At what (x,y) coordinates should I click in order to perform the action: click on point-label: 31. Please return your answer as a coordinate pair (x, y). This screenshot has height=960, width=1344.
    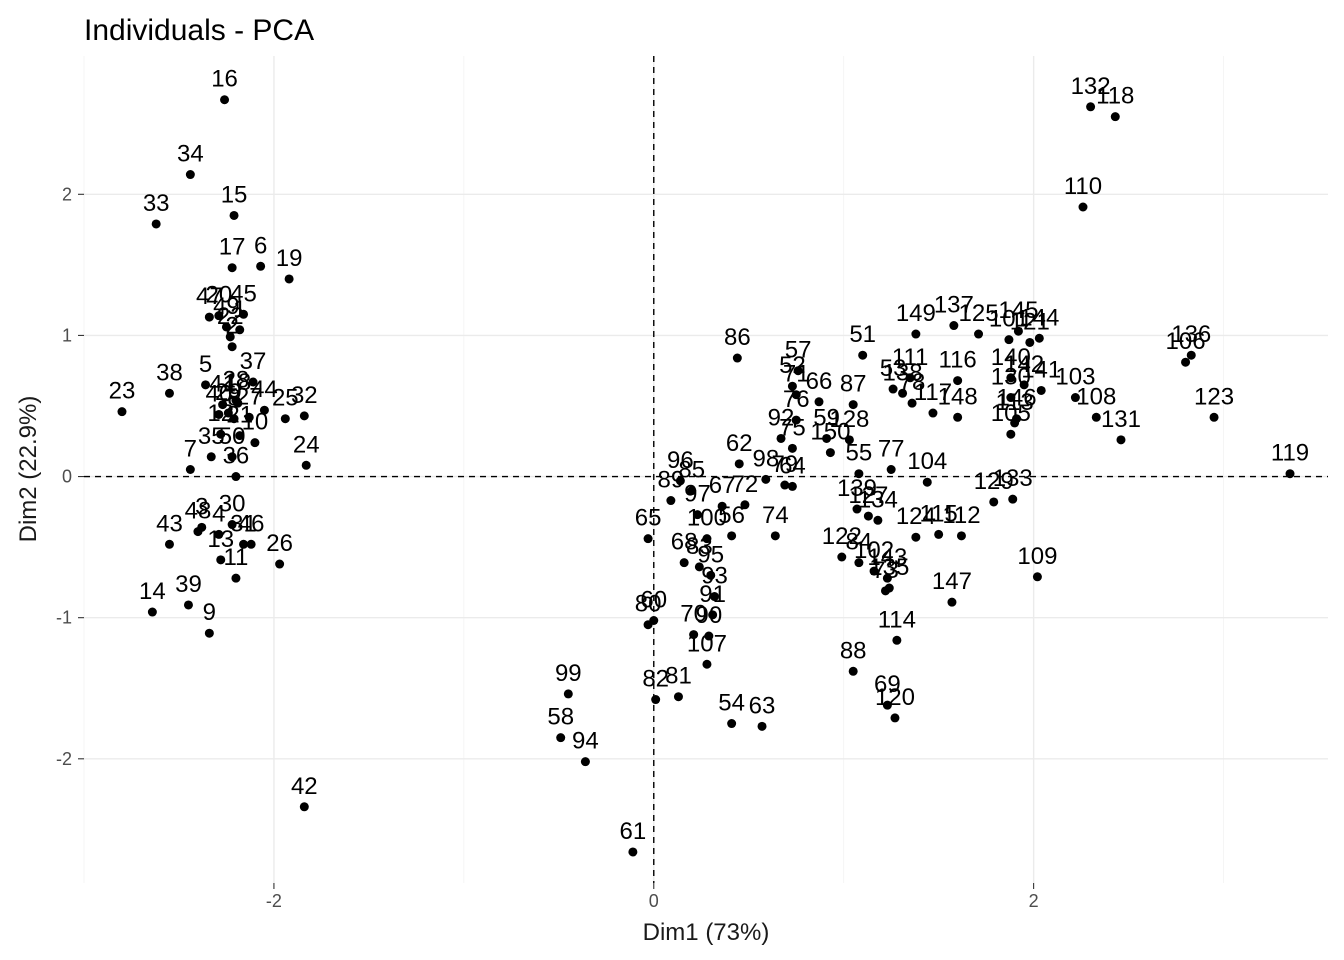
    Looking at the image, I should click on (243, 523).